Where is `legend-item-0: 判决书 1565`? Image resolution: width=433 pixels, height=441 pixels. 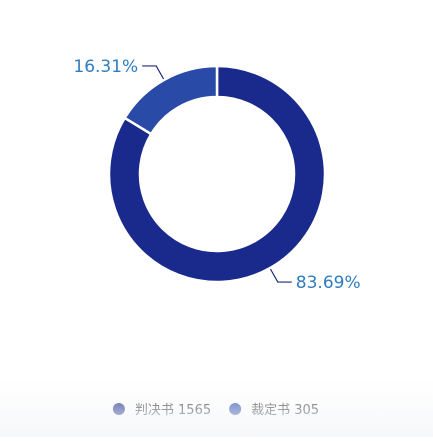
legend-item-0: 判决书 1565 is located at coordinates (161, 410).